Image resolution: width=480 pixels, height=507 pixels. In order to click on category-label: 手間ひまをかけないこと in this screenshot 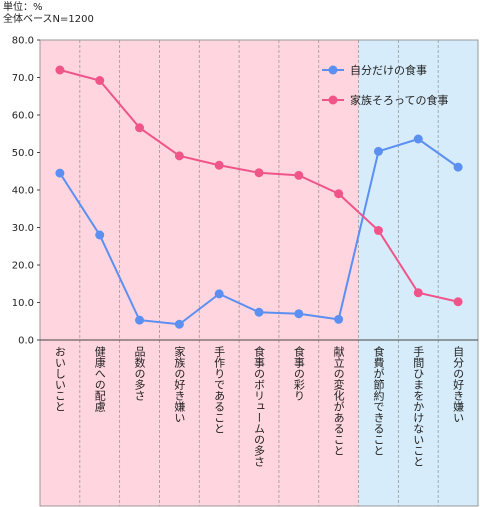, I will do `click(418, 406)`.